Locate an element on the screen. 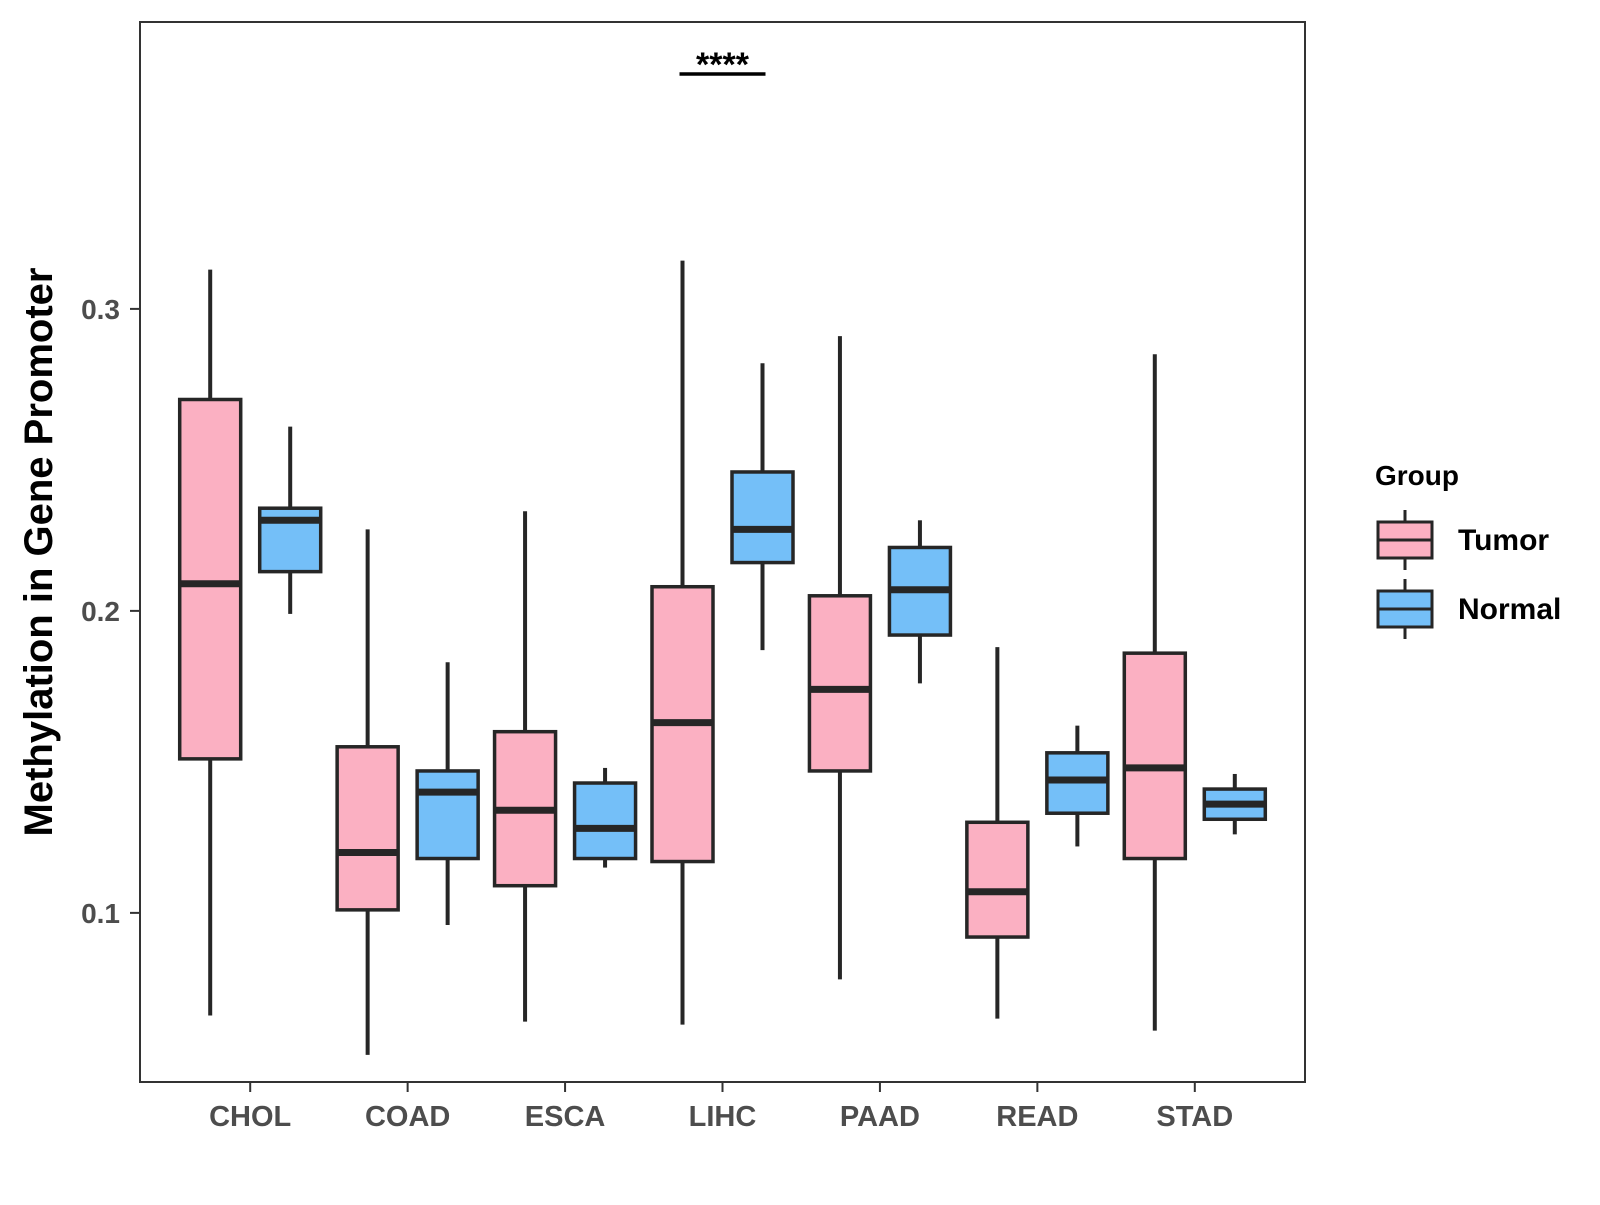  box-normal-paad is located at coordinates (920, 602).